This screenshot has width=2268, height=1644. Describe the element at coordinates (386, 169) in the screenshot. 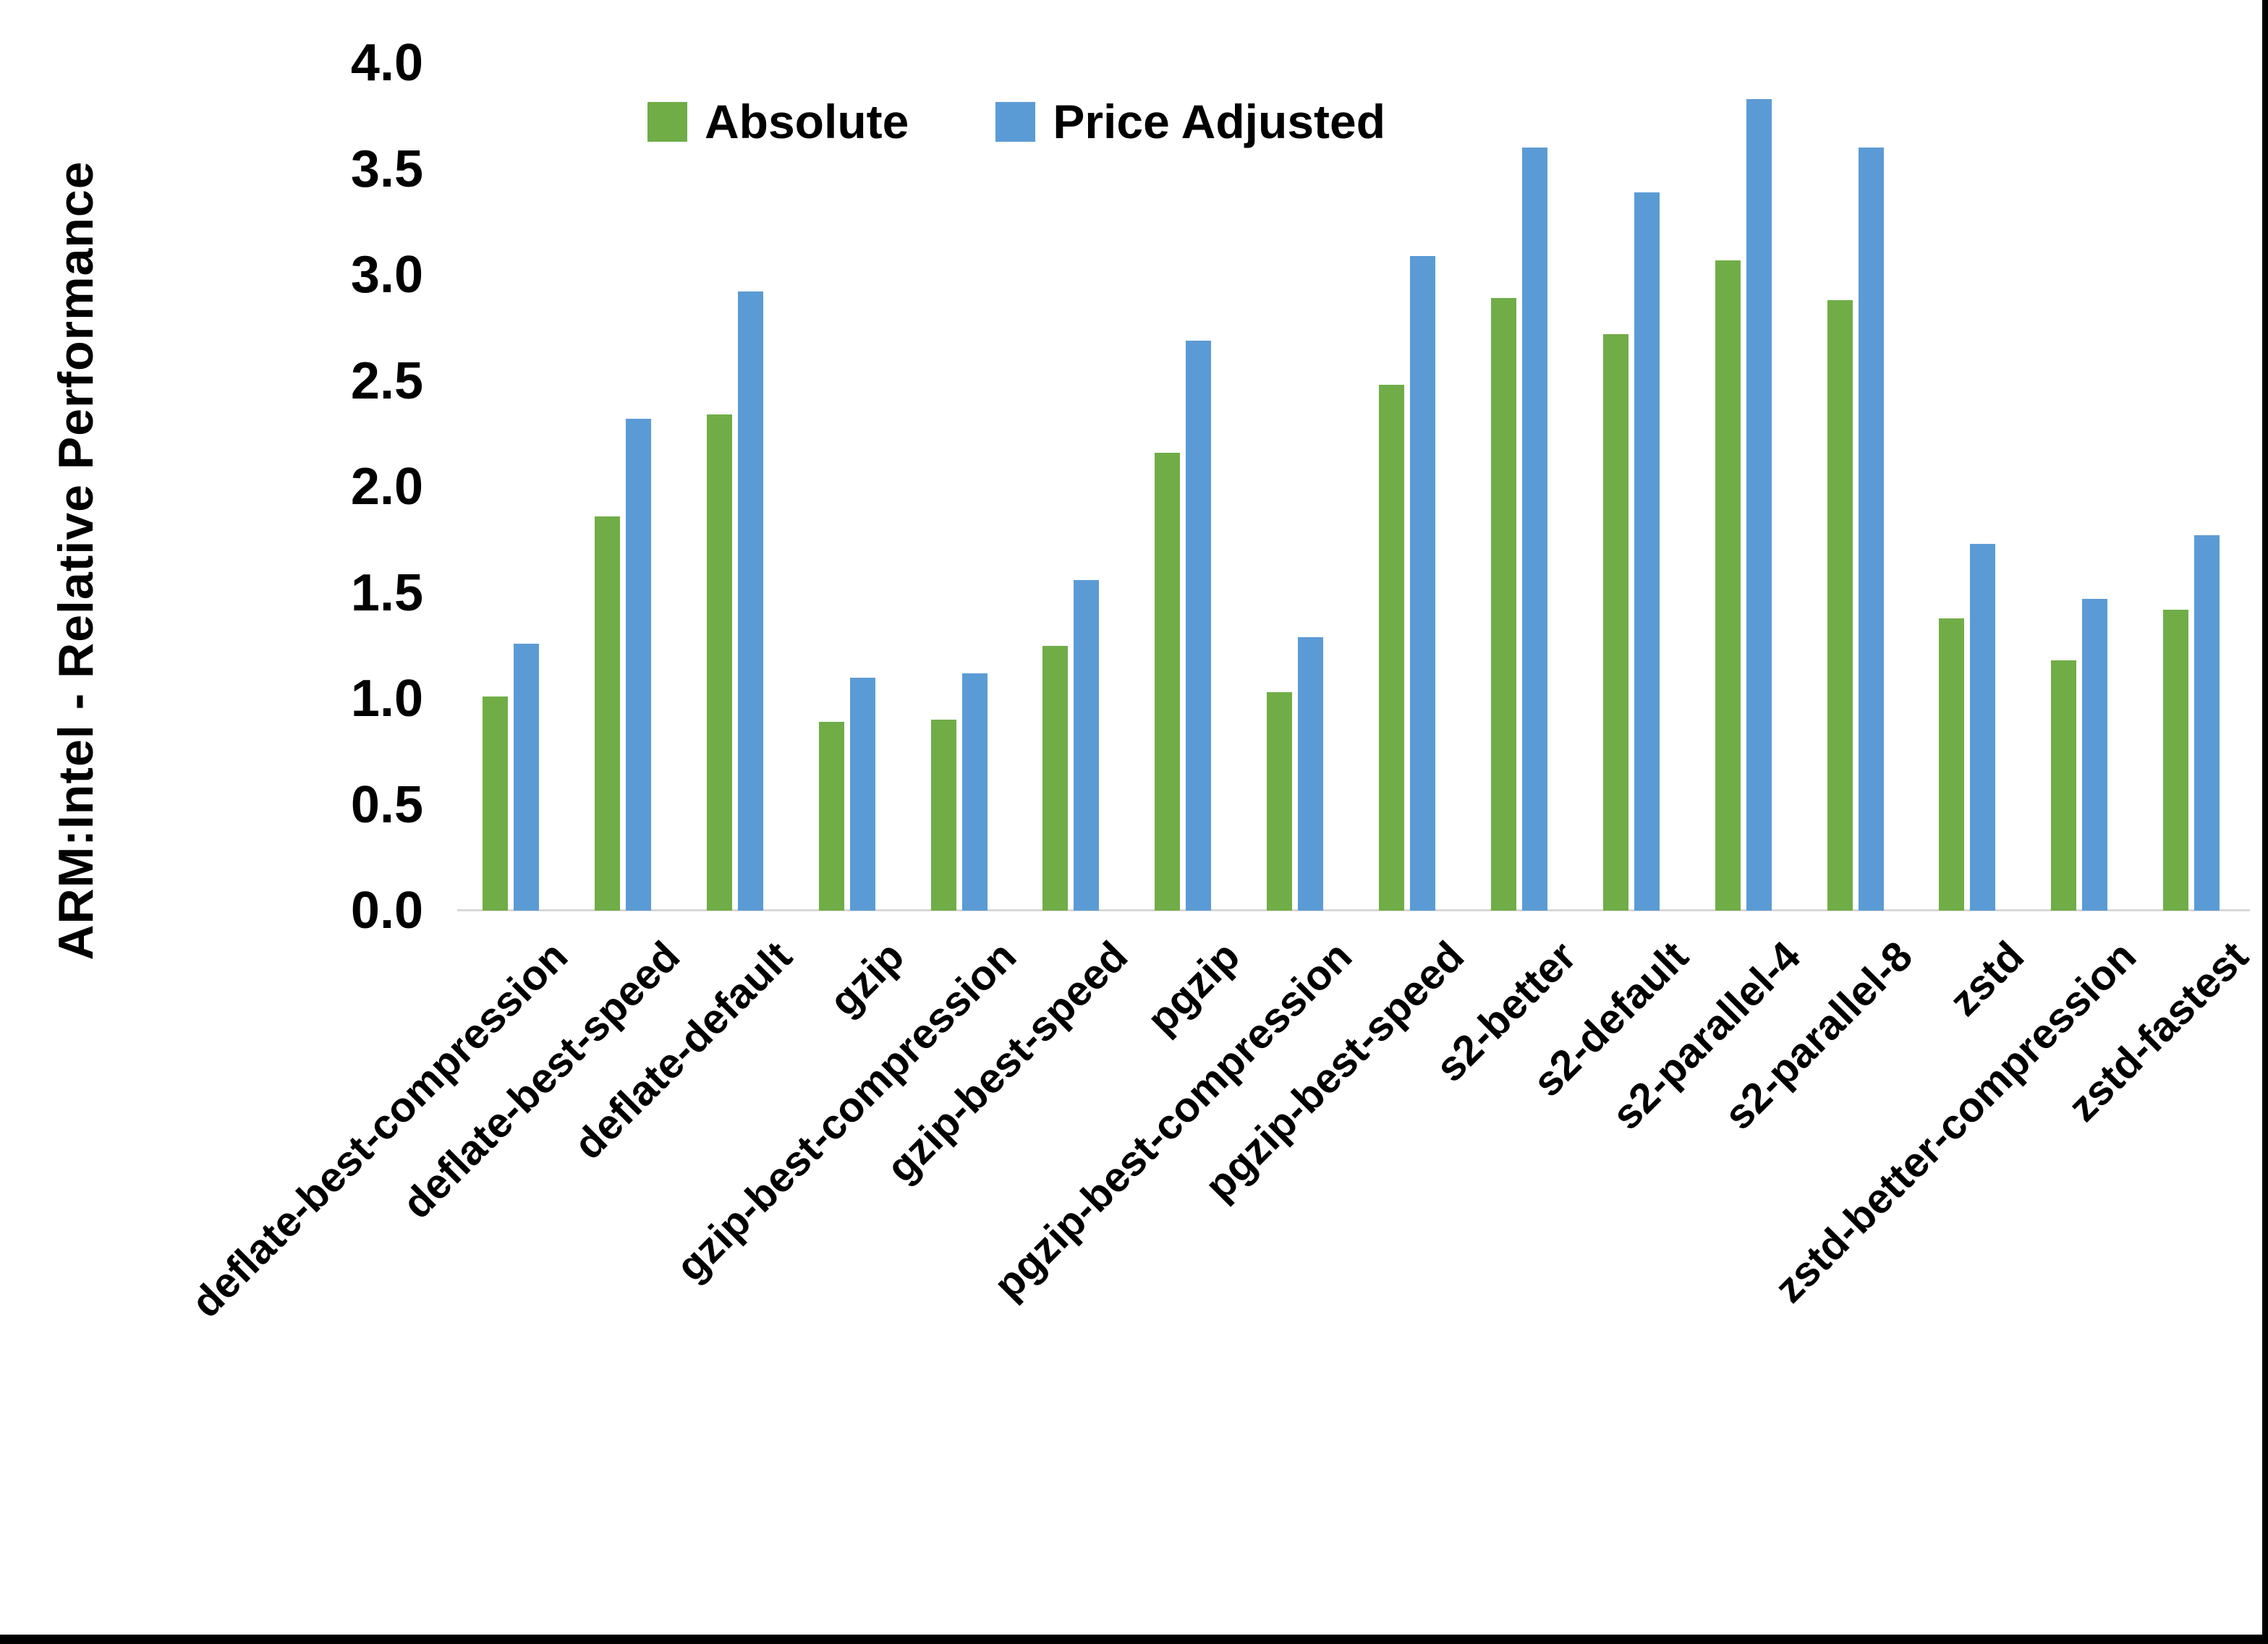

I see `y-tick-label: 3.5` at that location.